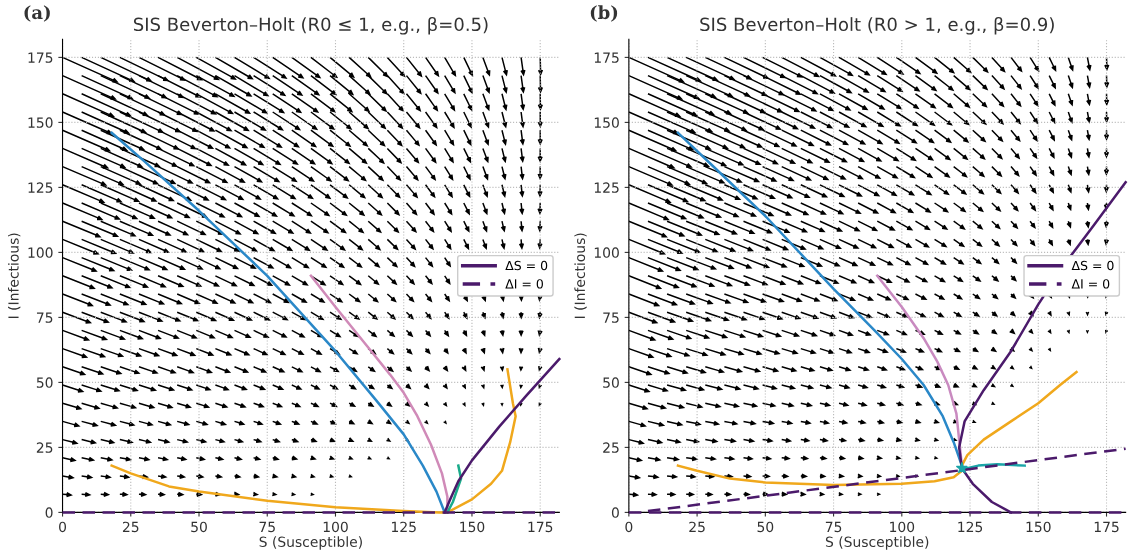 This screenshot has width=1137, height=560. Describe the element at coordinates (310, 26) in the screenshot. I see `chart-title: SIS Beverton–Holt (R0 ≤ 1, e.g., β=0.5)` at that location.